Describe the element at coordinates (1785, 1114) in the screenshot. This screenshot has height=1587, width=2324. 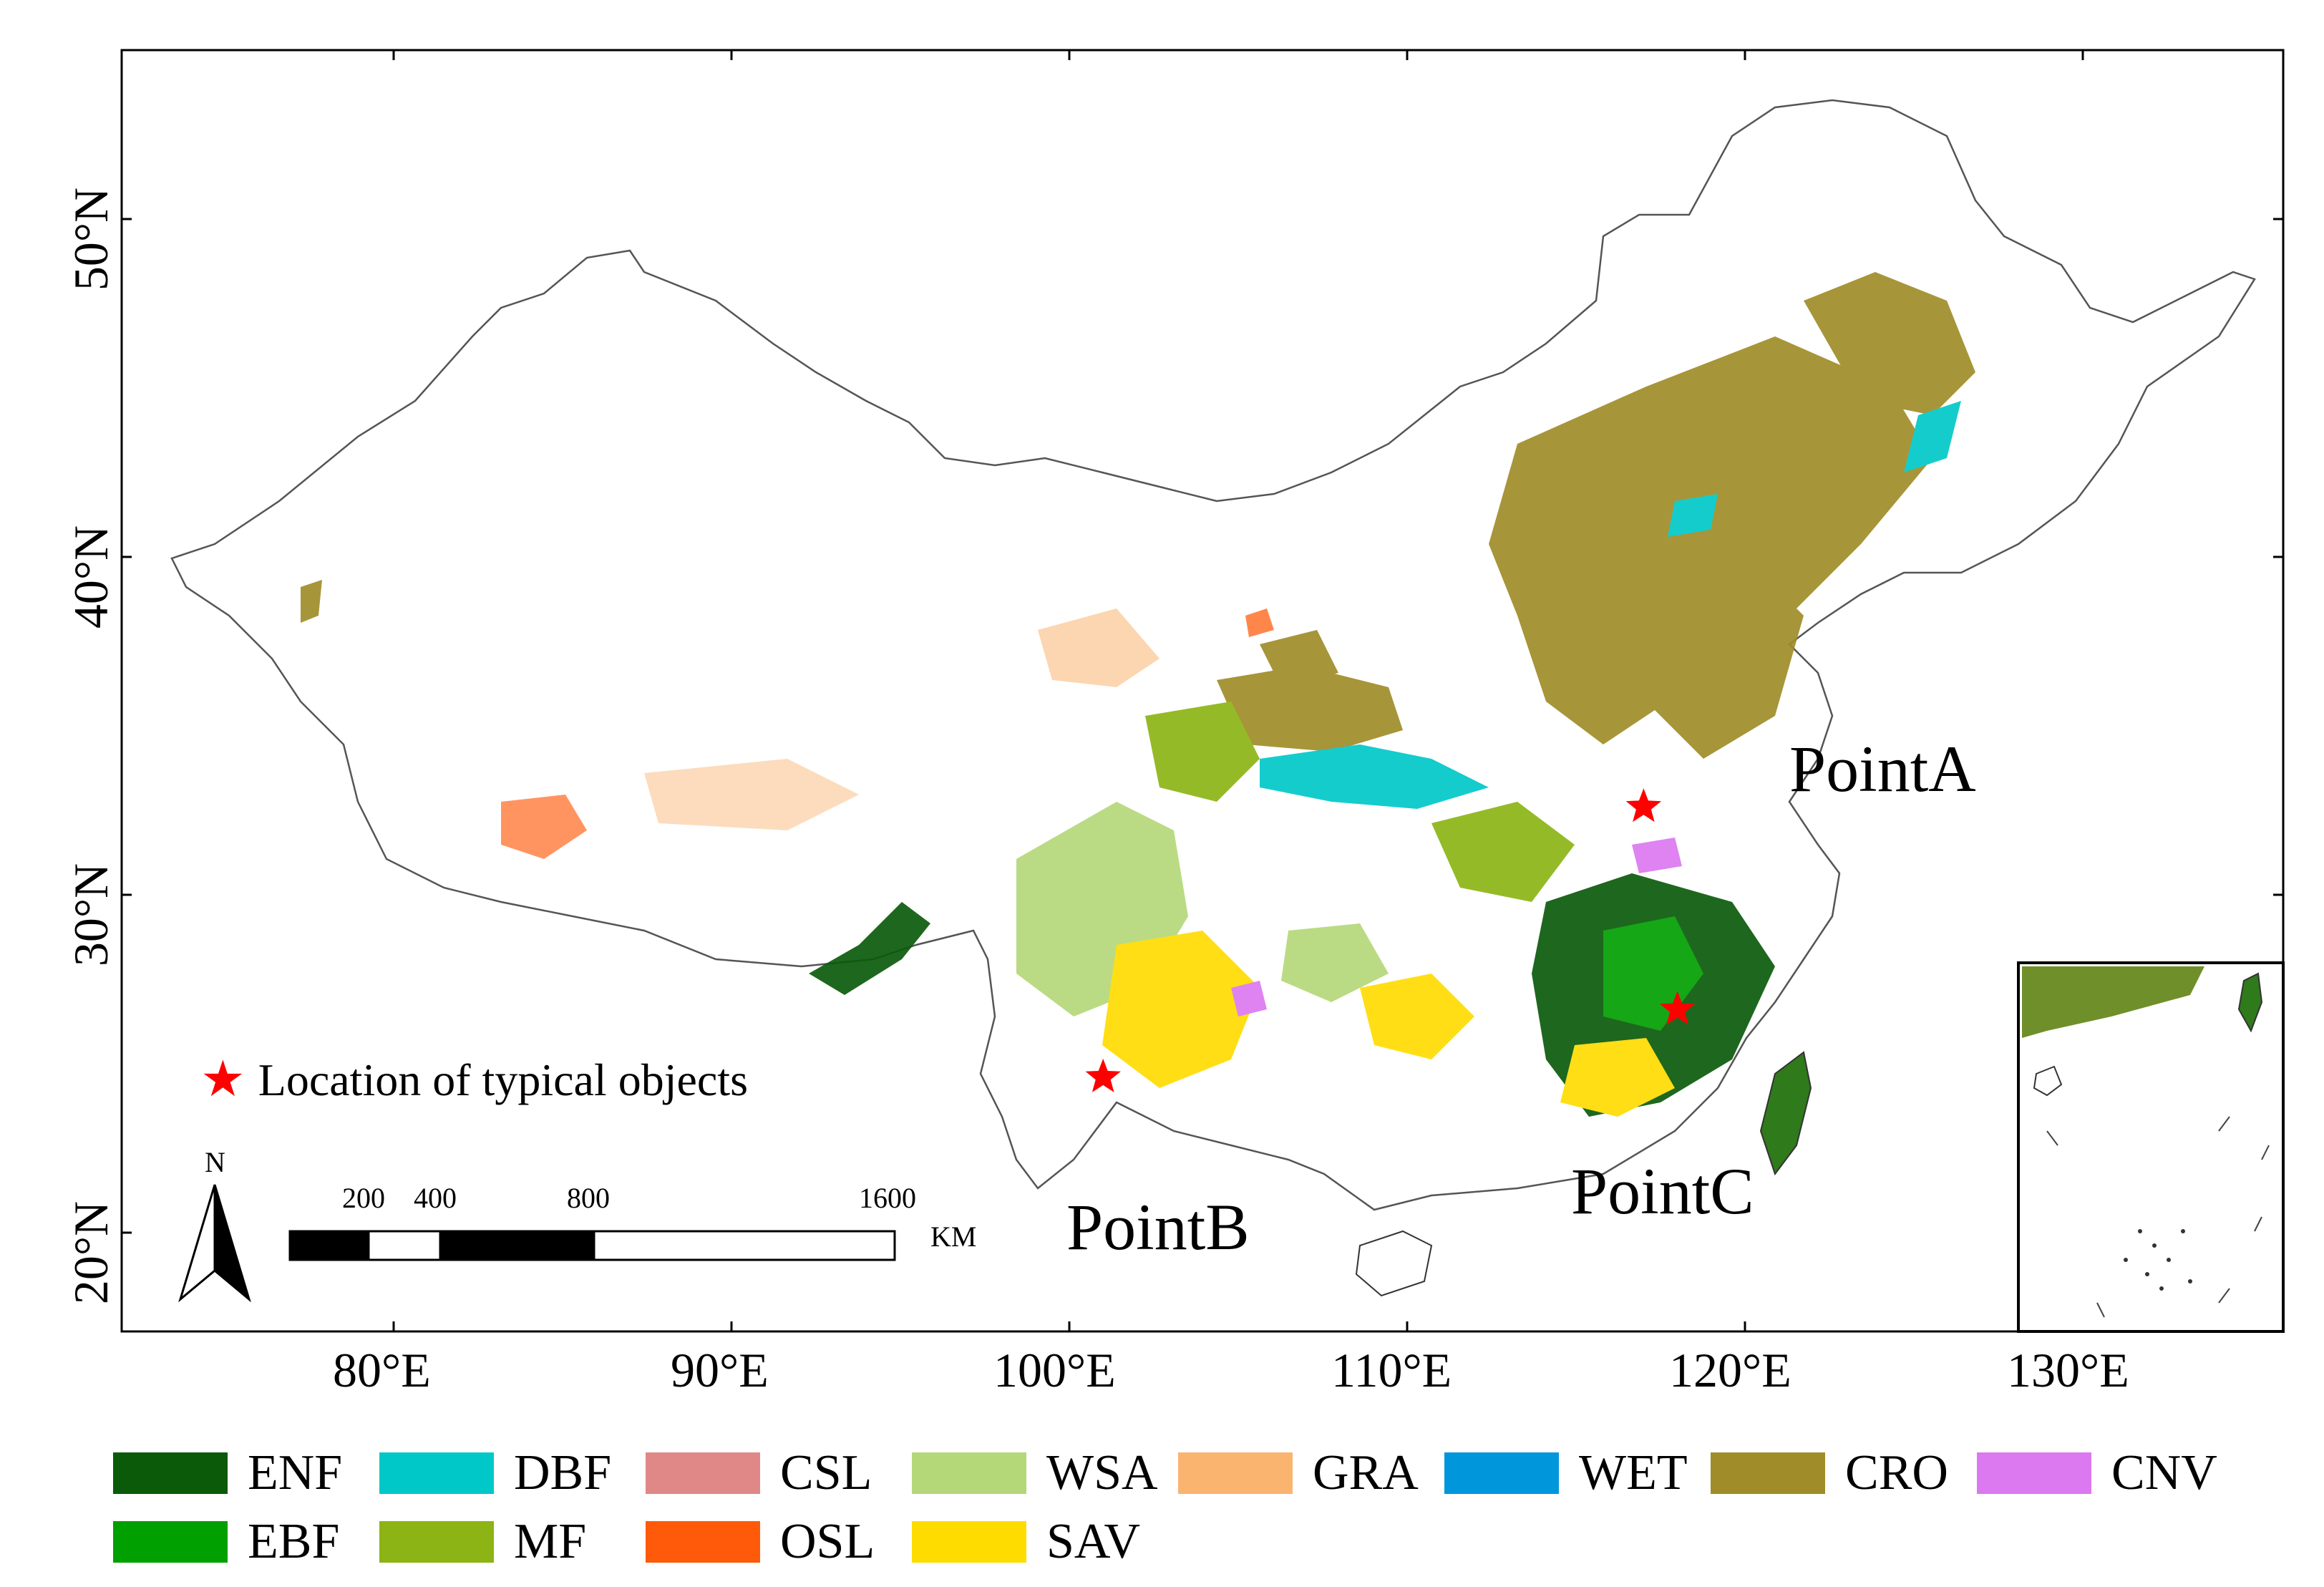
I see `taiwan-outline` at that location.